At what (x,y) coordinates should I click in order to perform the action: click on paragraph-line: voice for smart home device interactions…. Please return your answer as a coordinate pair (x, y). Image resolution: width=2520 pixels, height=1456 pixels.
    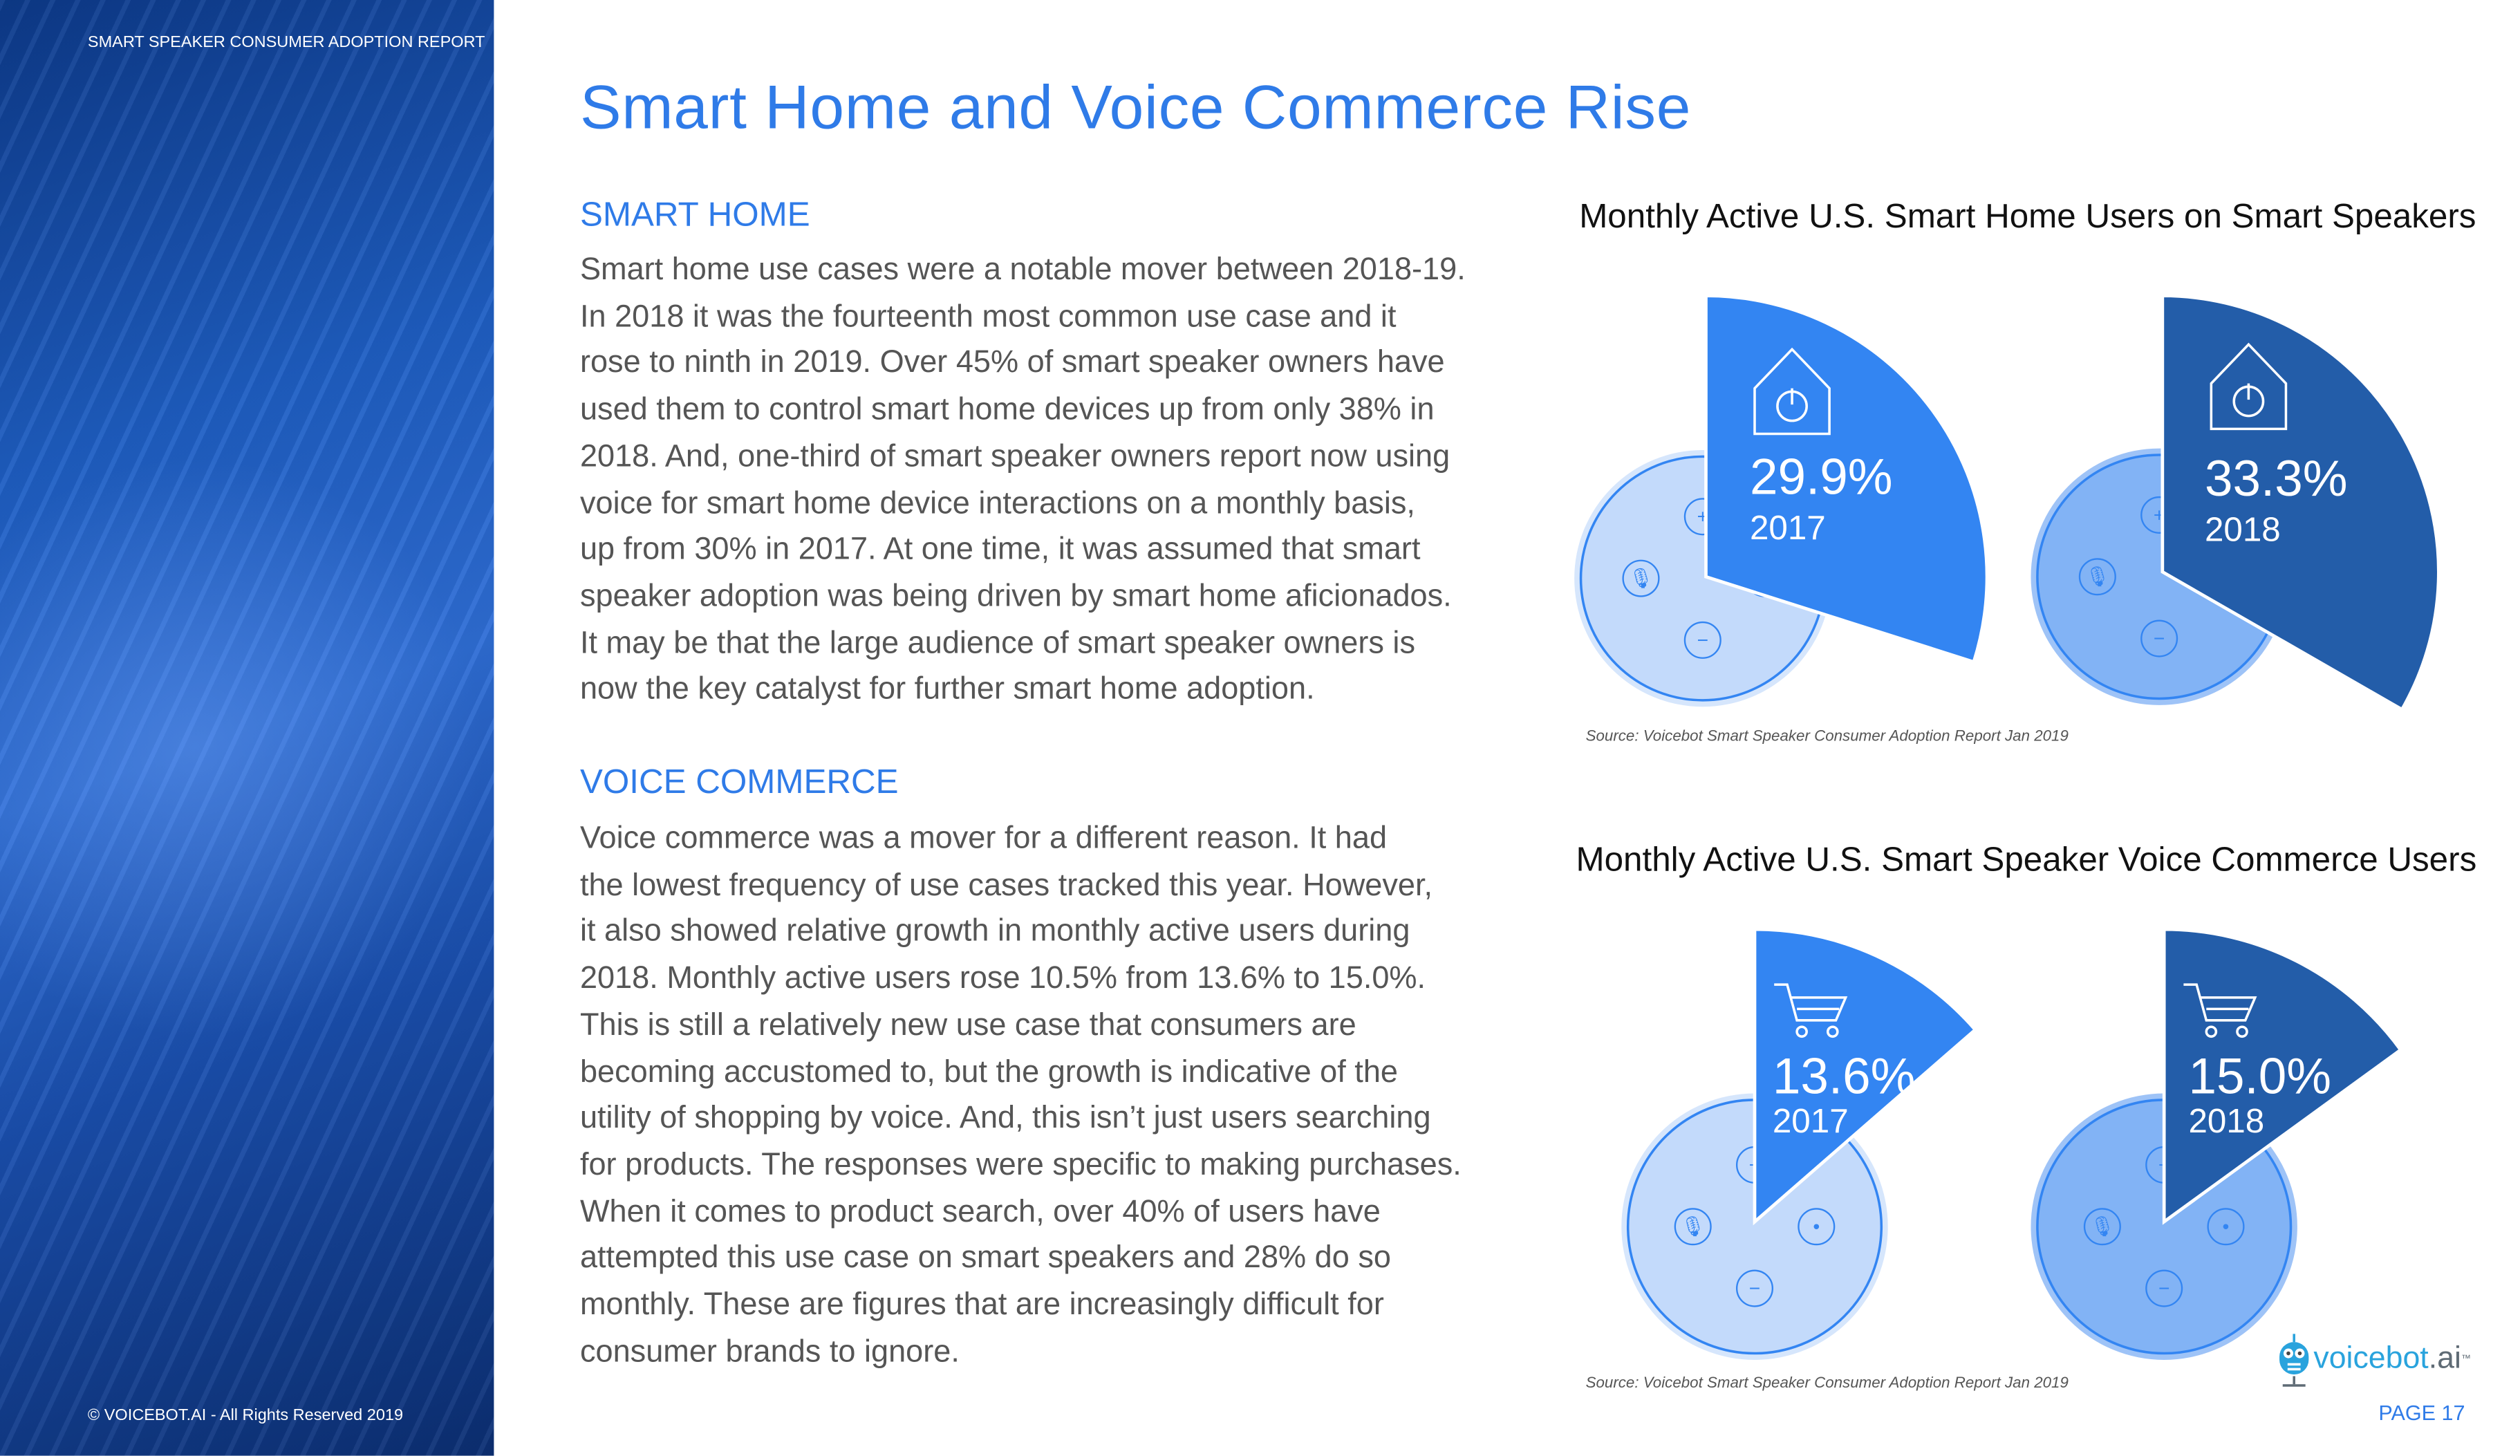
    Looking at the image, I should click on (997, 503).